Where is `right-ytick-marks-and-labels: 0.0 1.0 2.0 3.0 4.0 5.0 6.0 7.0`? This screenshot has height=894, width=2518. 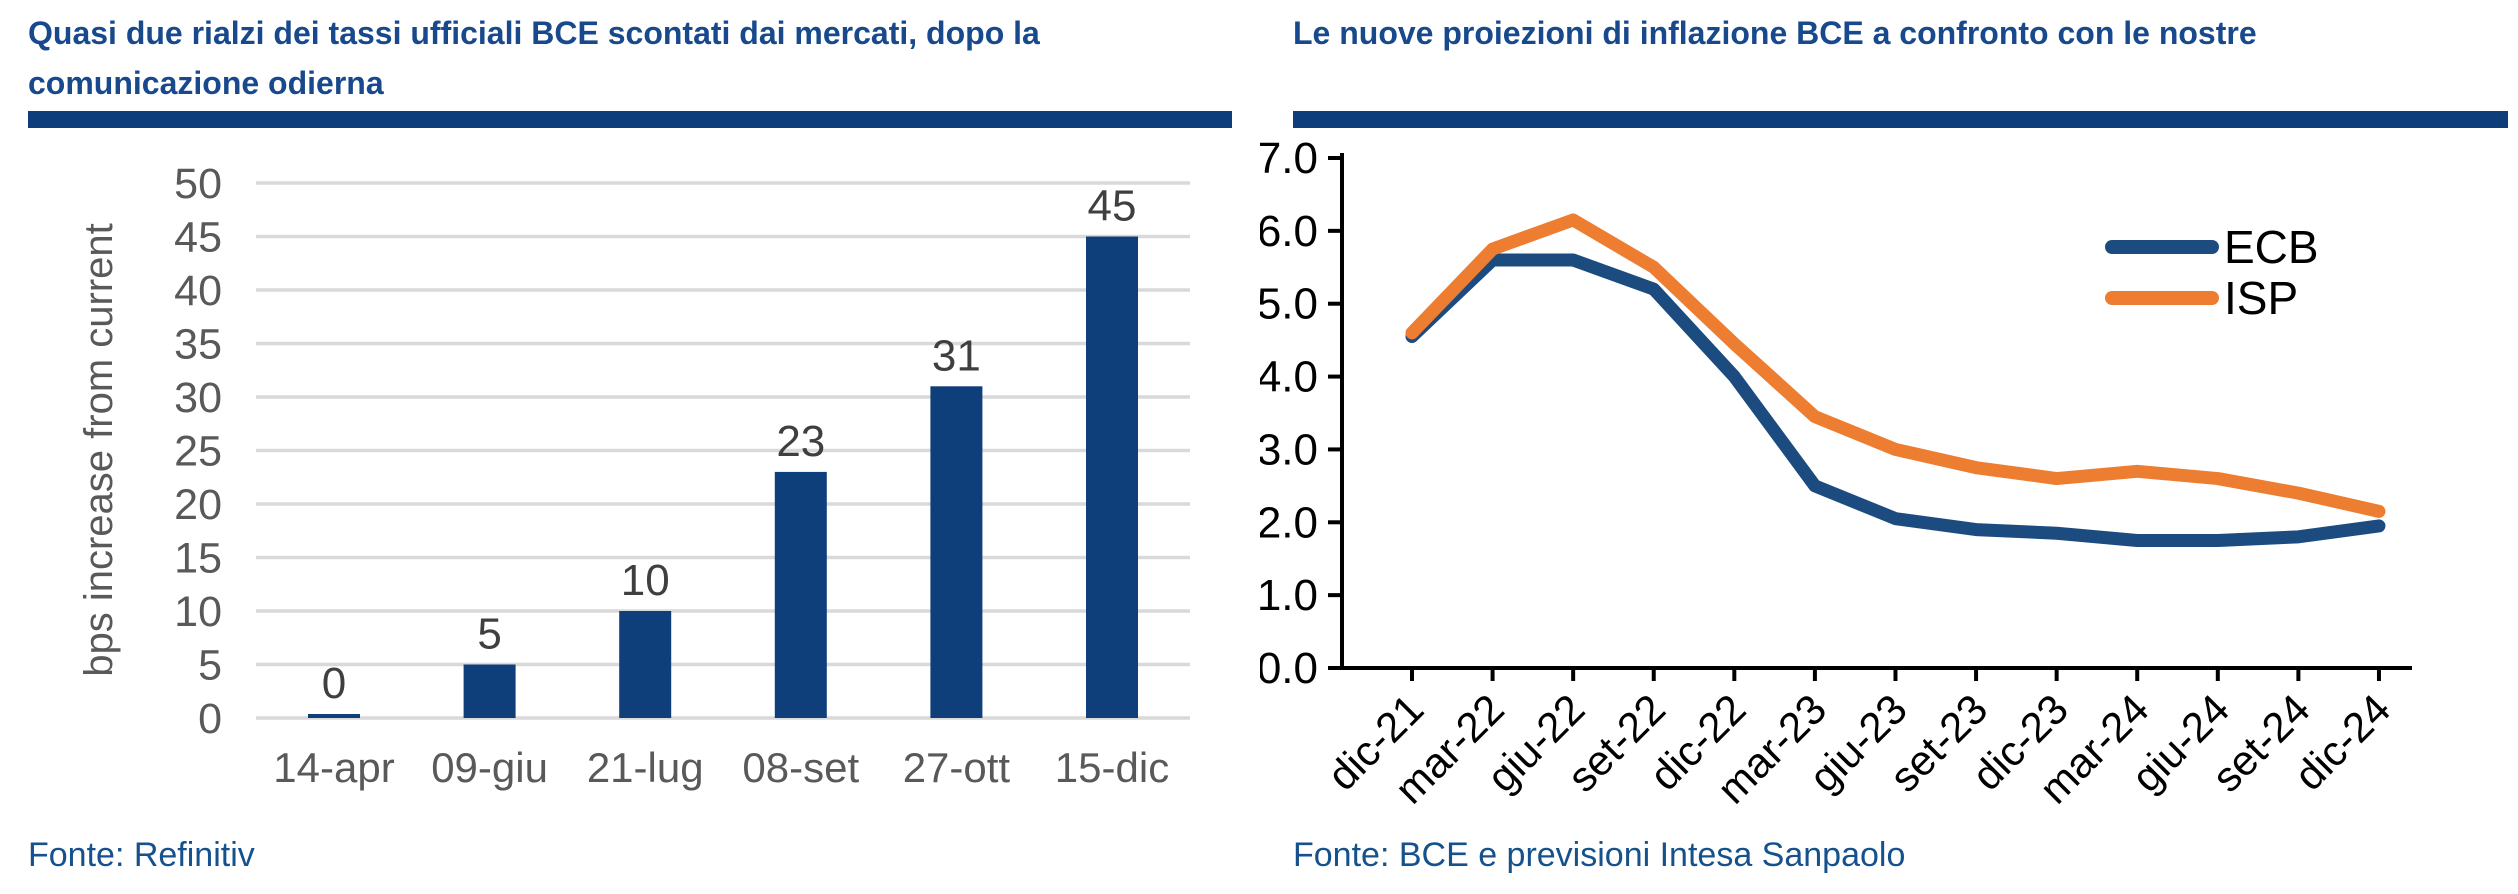
right-ytick-marks-and-labels: 0.0 1.0 2.0 3.0 4.0 5.0 6.0 7.0 is located at coordinates (1301, 413).